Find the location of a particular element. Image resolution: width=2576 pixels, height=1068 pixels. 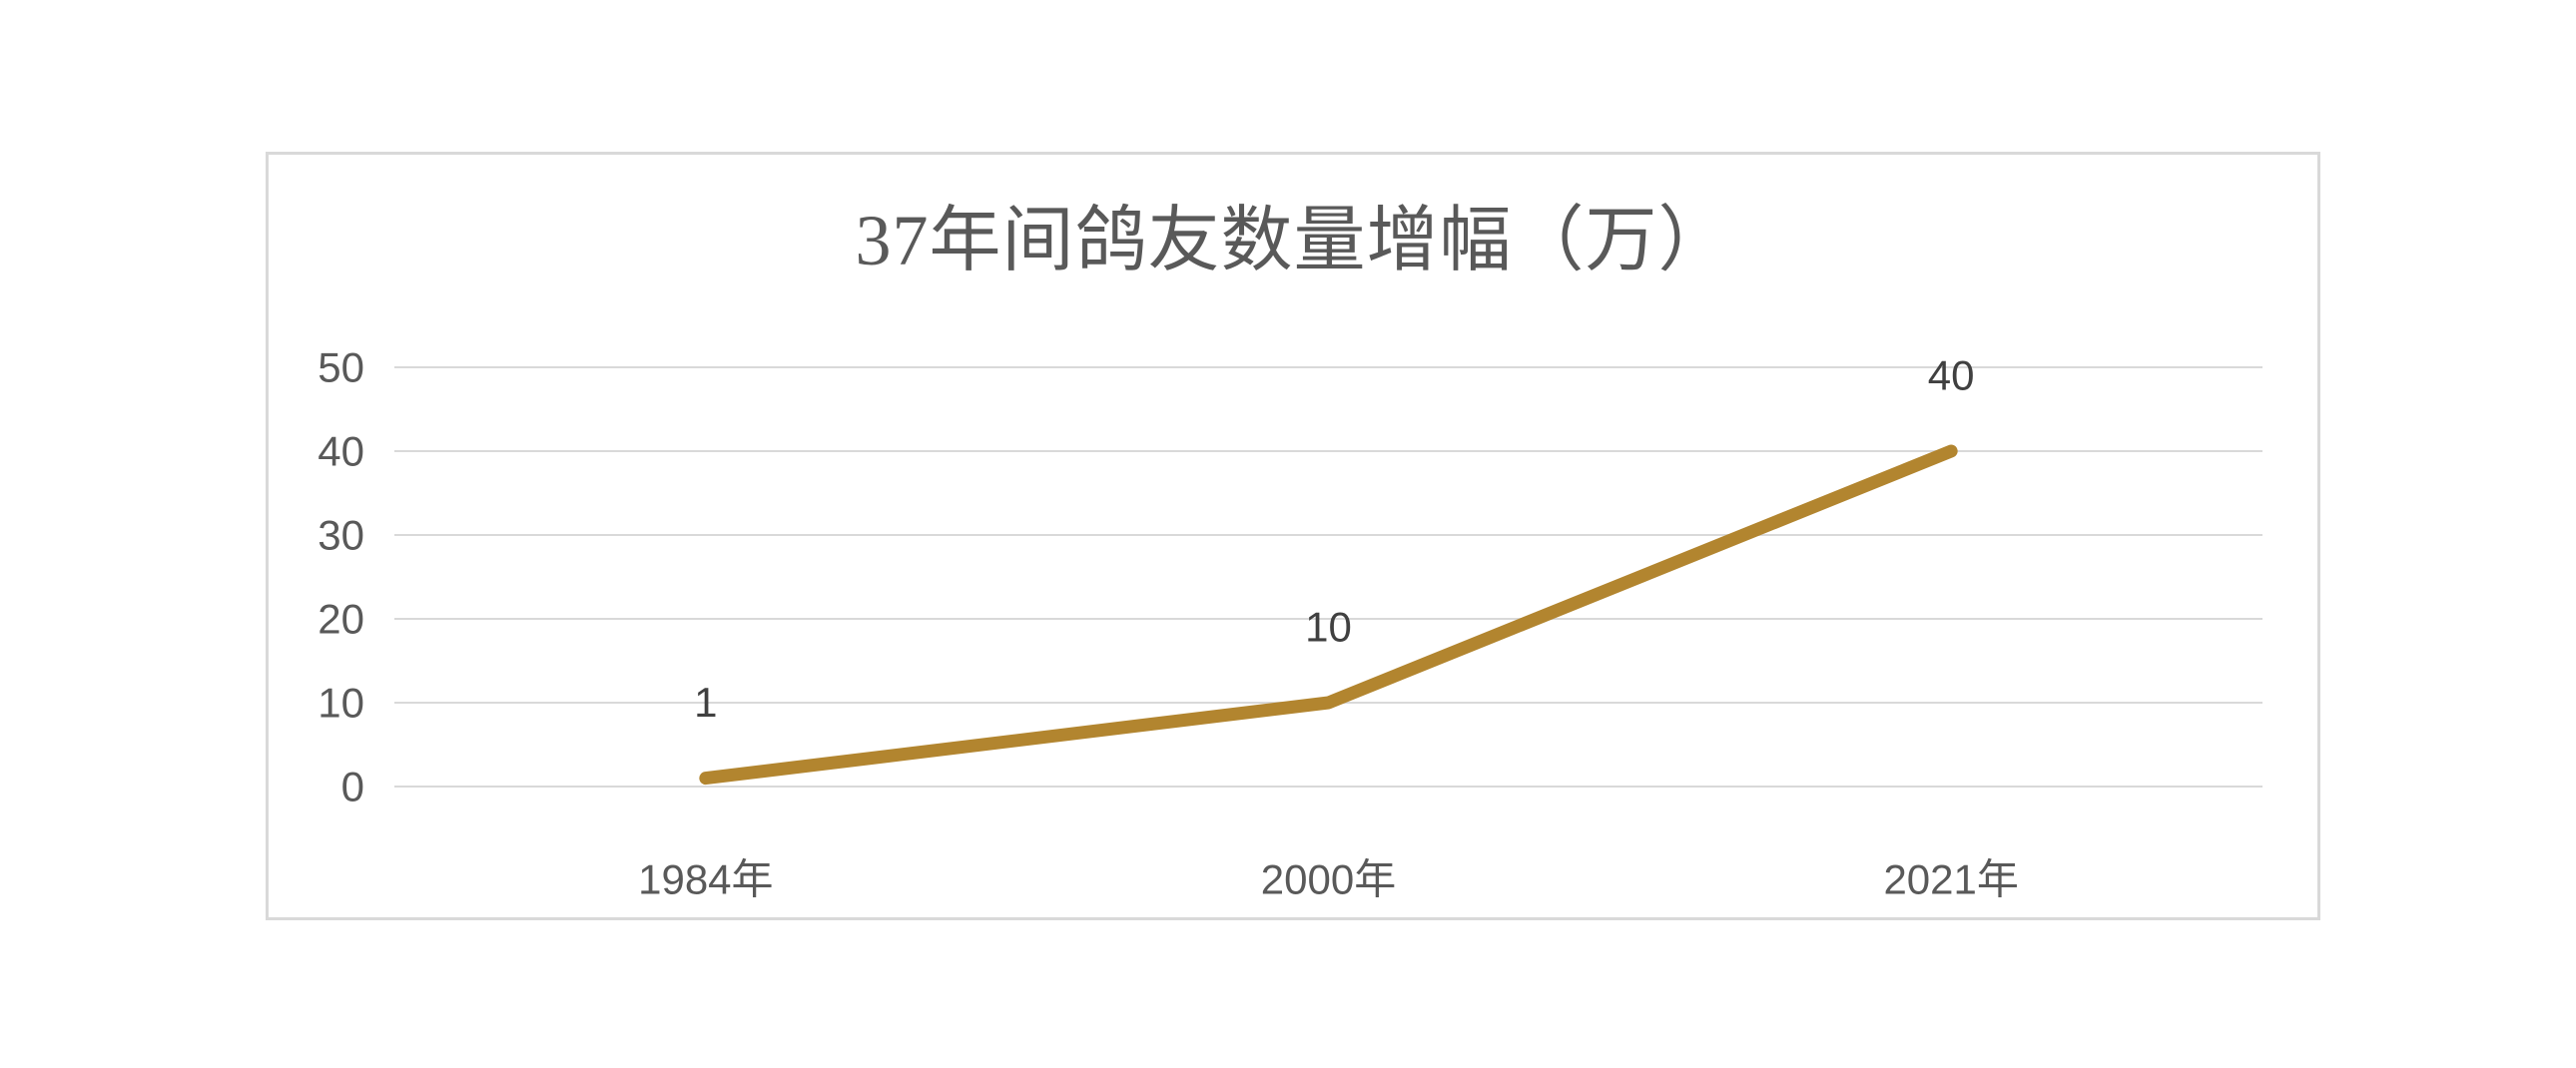

y-tick-label-40: 40 is located at coordinates (341, 451).